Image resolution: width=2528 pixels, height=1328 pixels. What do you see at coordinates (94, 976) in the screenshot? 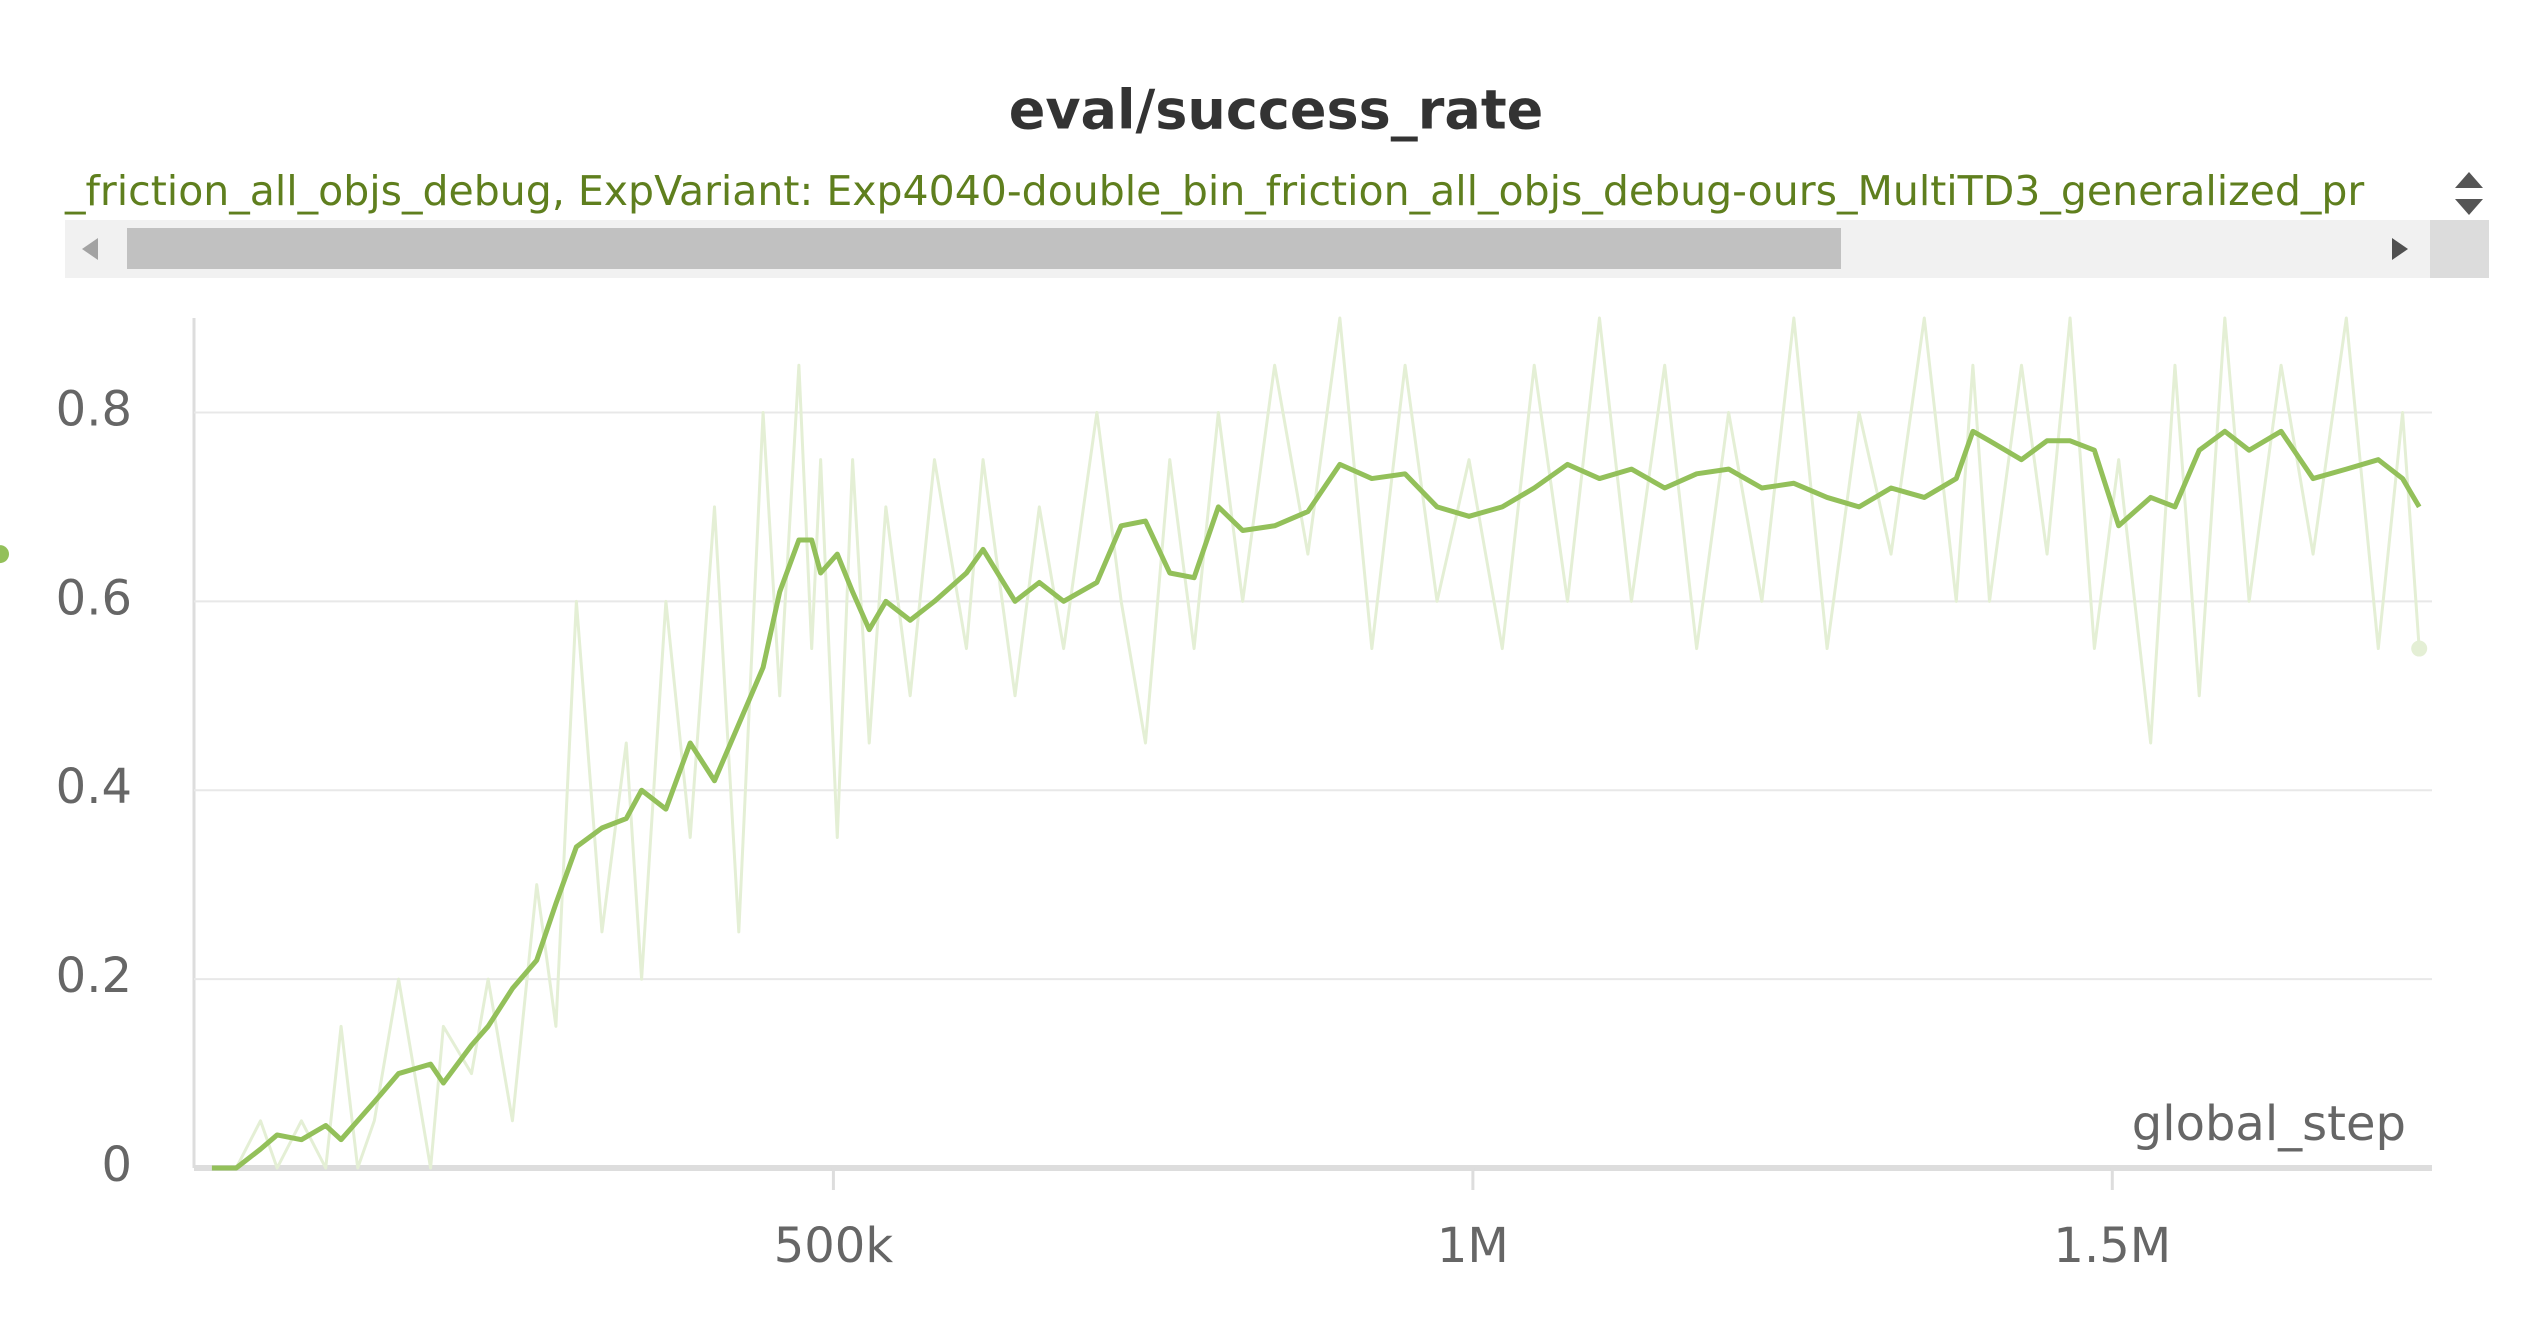
I see `y-tick-label: 0.2` at bounding box center [94, 976].